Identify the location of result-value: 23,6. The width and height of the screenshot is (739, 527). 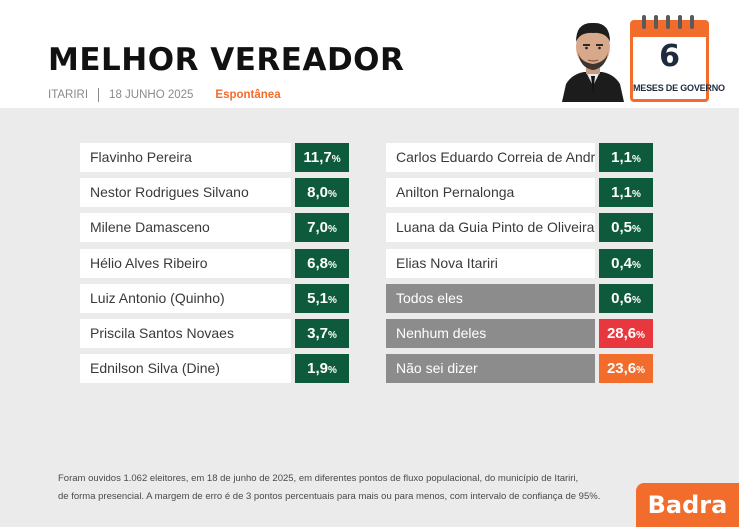
(621, 369).